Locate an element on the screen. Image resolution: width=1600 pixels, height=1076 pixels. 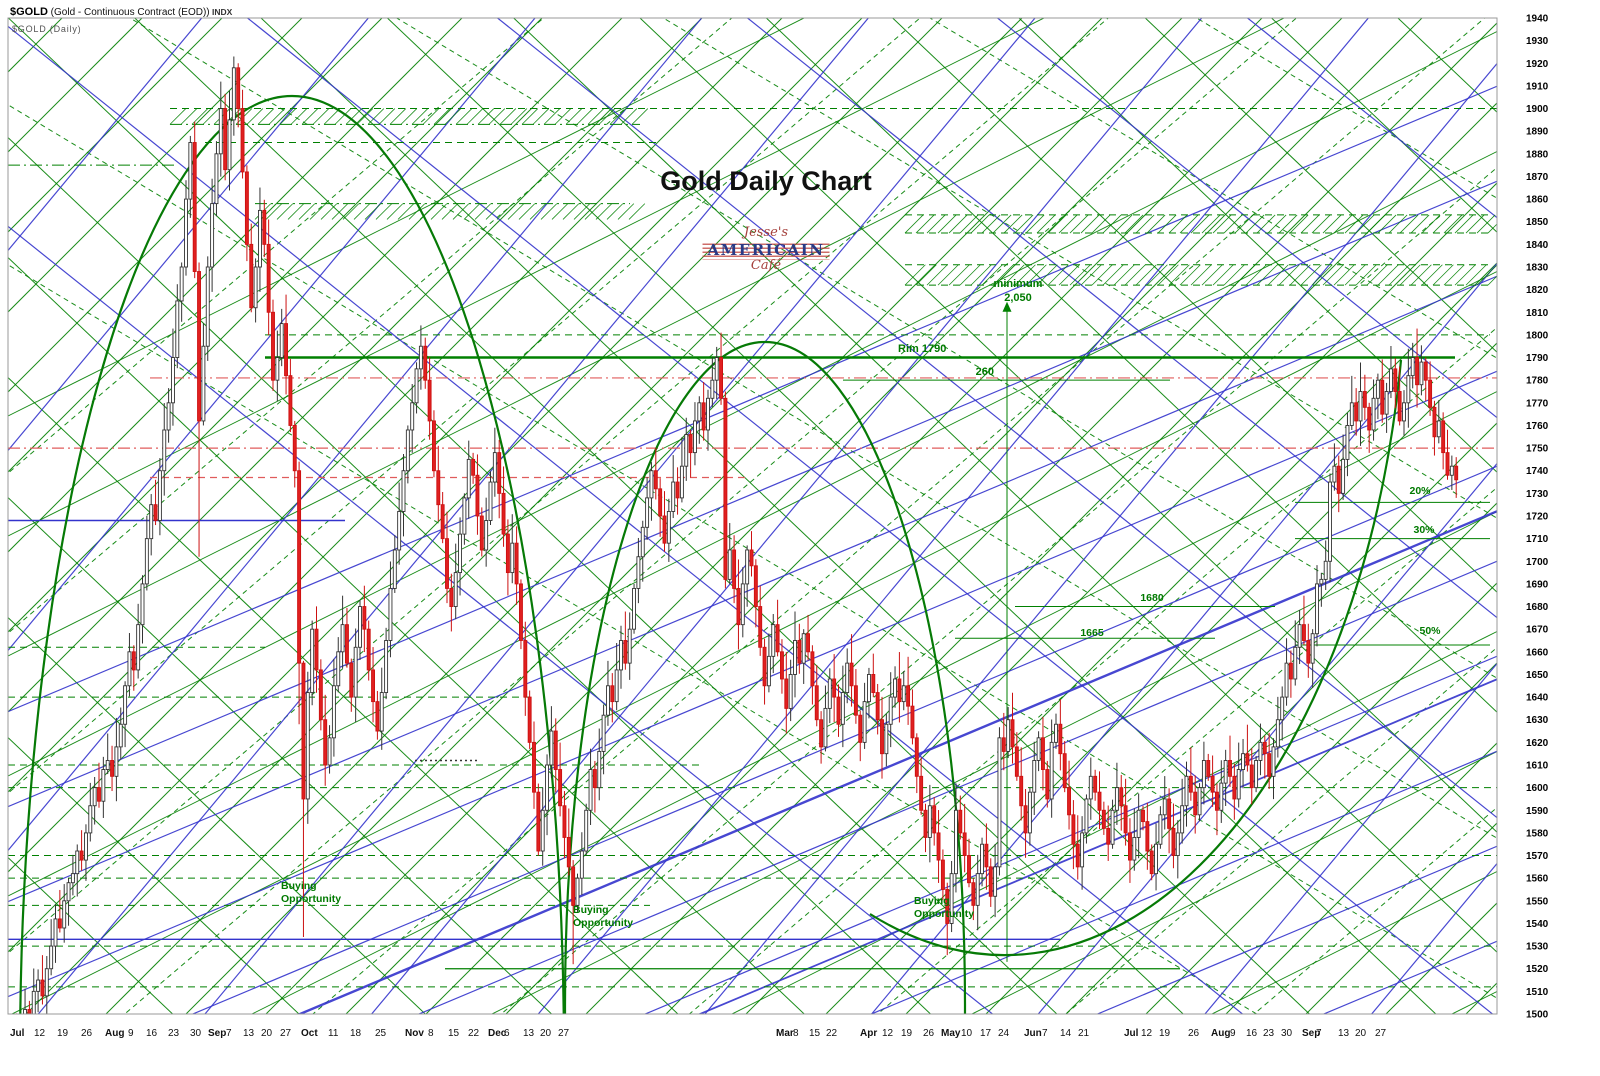
date-axis-month-label: Aug is located at coordinates (1220, 1033).